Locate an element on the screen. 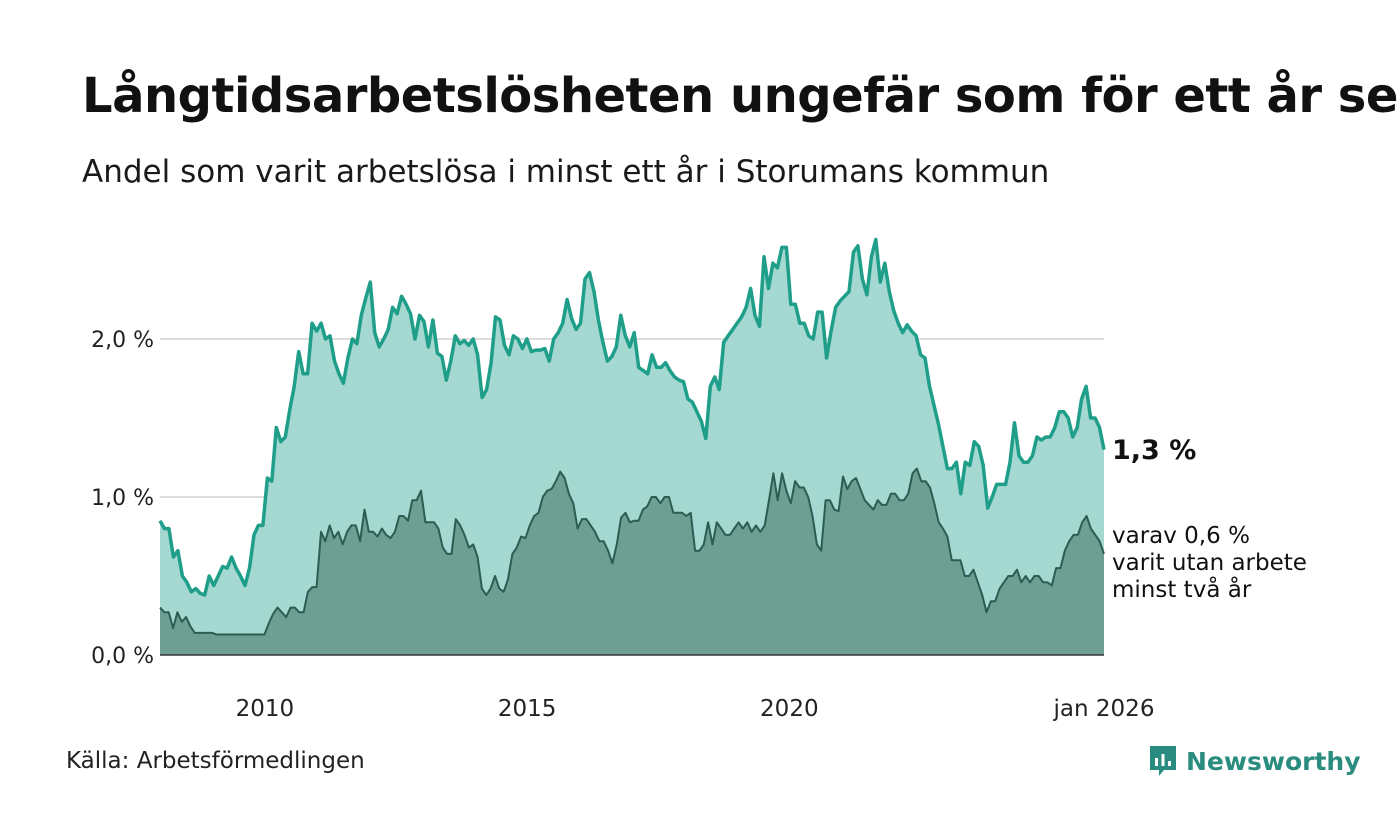  end-label-line: varit utan arbete is located at coordinates (1209, 563).